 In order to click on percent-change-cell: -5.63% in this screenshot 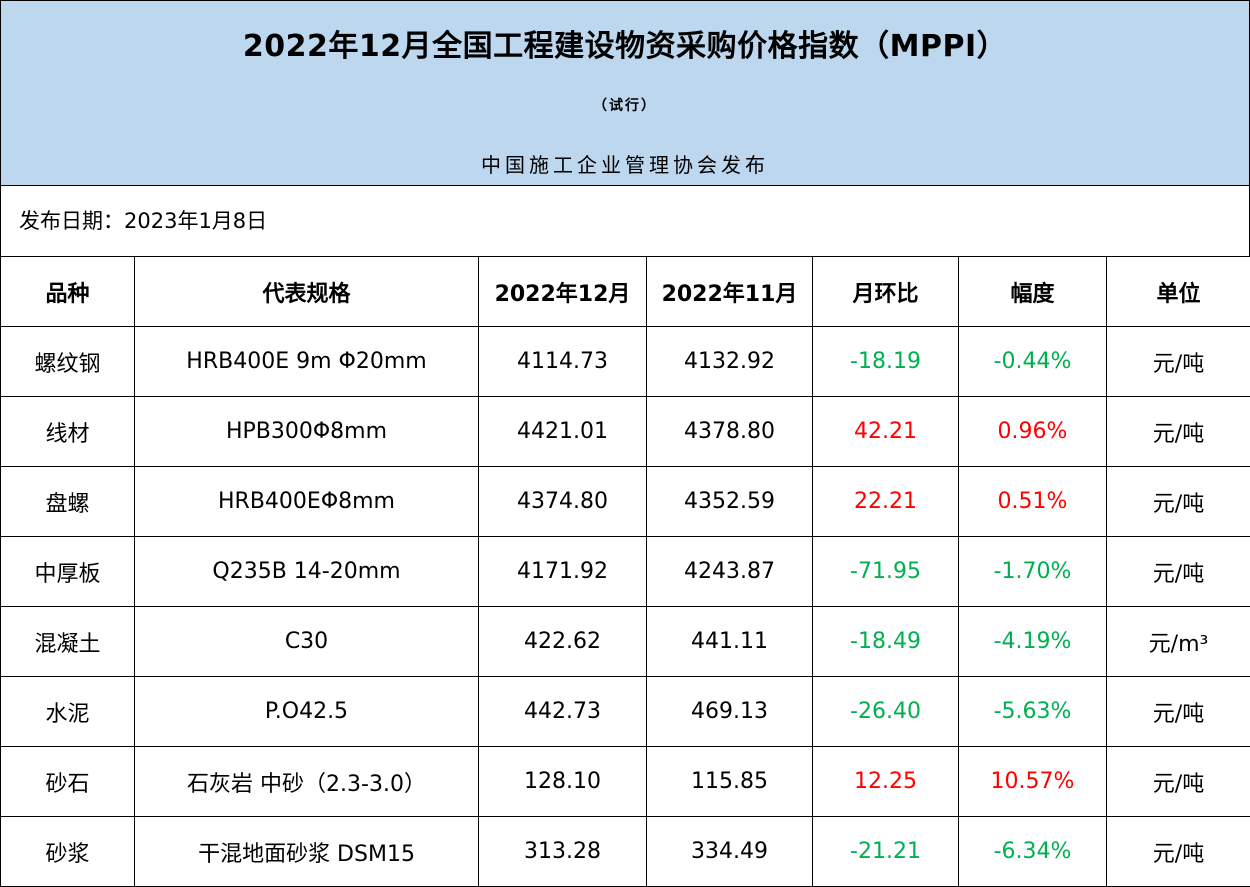, I will do `click(1032, 711)`.